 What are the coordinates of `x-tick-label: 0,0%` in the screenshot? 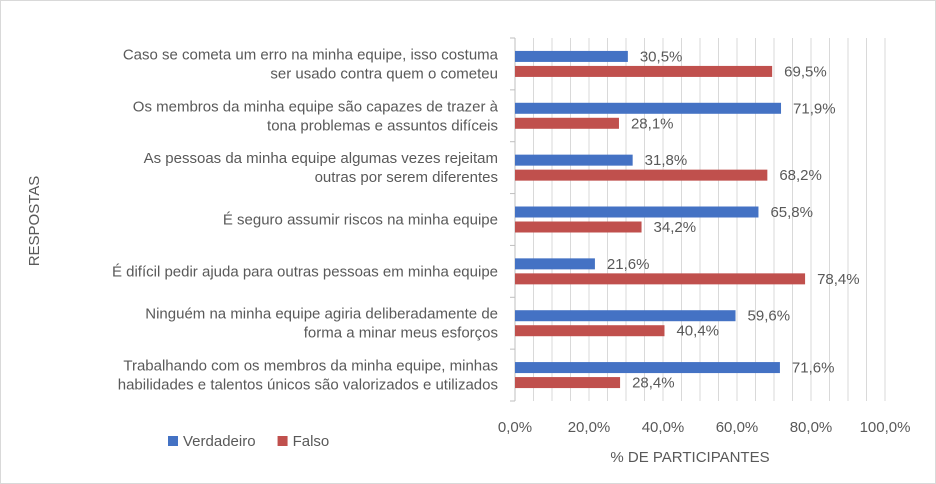 It's located at (515, 427).